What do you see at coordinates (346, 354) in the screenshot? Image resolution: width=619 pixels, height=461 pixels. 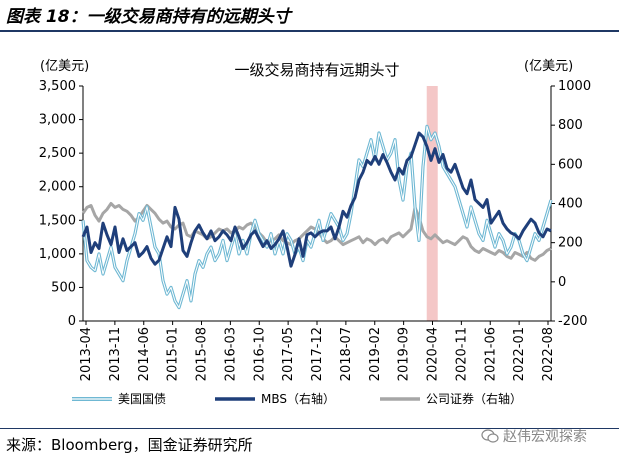 I see `x-tick-label: 2018-07` at bounding box center [346, 354].